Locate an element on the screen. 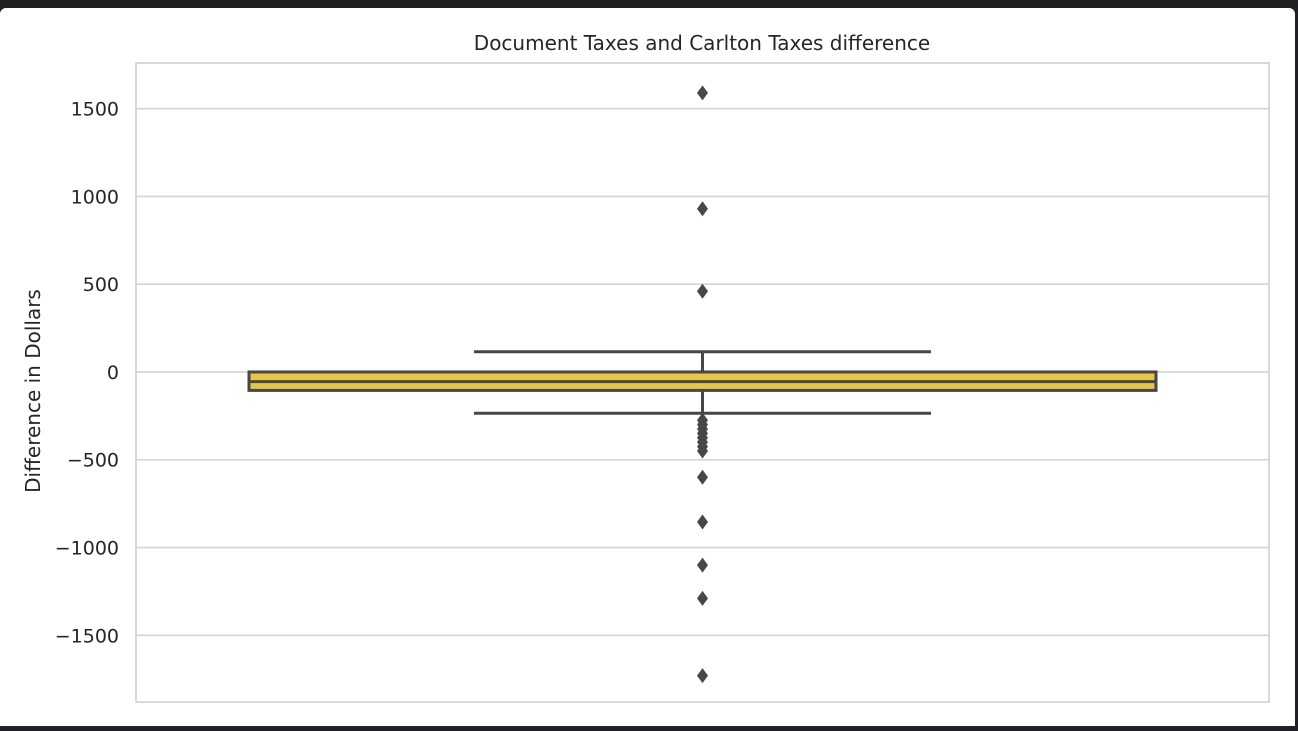 The image size is (1298, 731). y-tick-label: 0 is located at coordinates (113, 373).